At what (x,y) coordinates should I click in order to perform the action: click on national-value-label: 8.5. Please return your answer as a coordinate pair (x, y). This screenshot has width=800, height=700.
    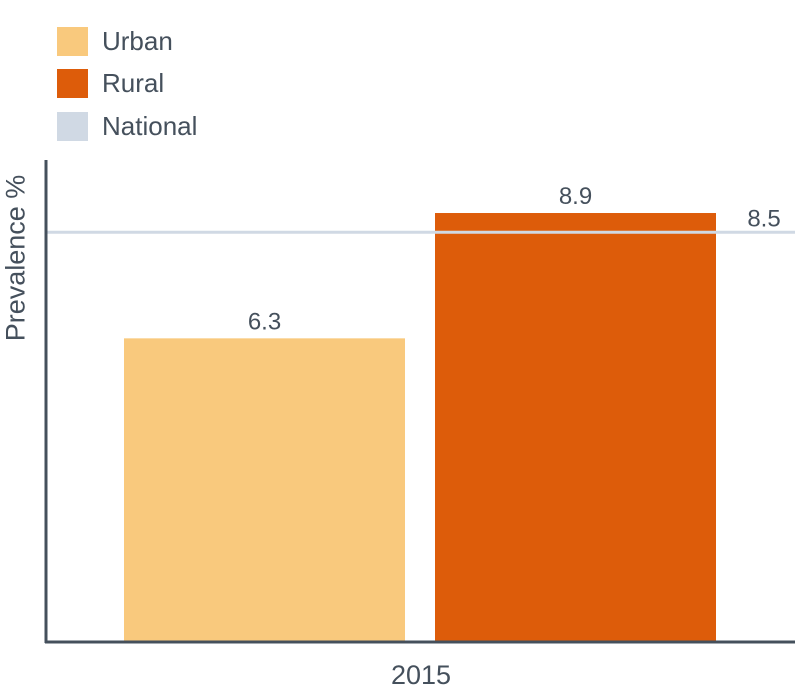
    Looking at the image, I should click on (763, 218).